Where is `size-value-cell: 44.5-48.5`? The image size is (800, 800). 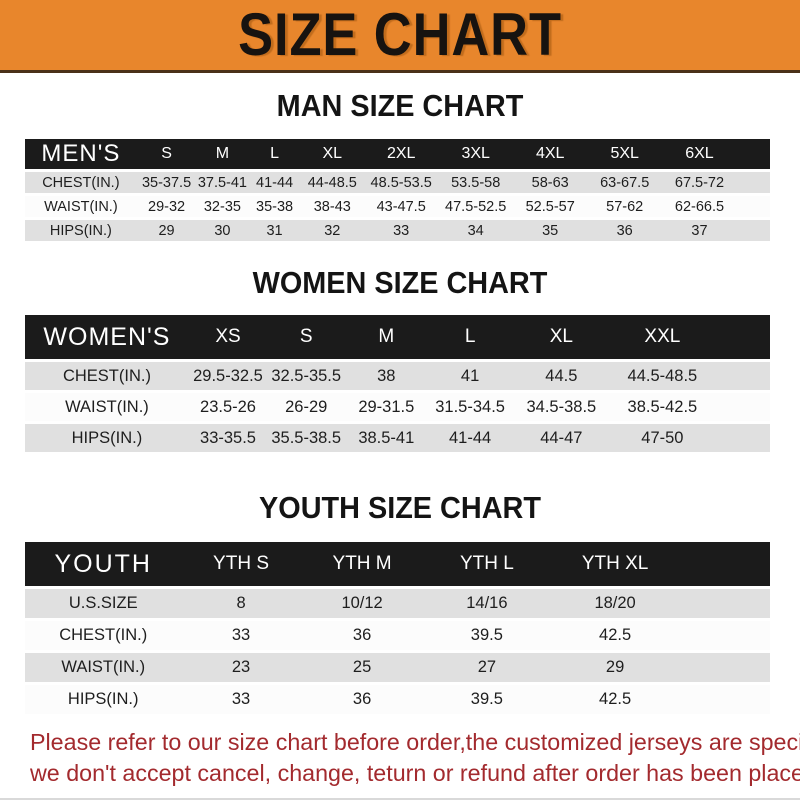 size-value-cell: 44.5-48.5 is located at coordinates (662, 375).